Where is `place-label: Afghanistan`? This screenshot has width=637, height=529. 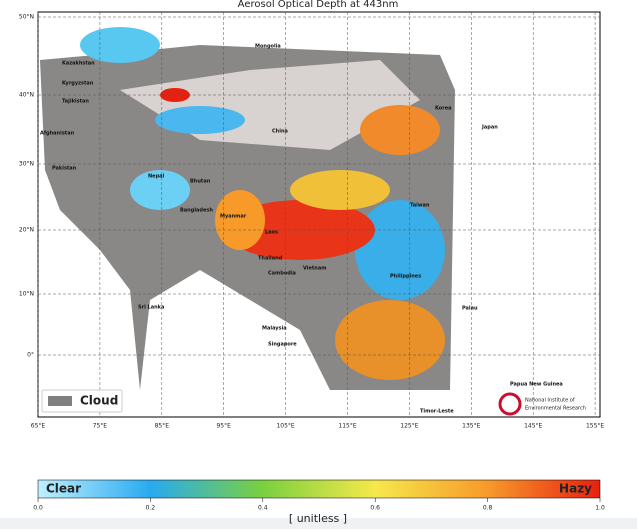
place-label: Afghanistan is located at coordinates (57, 134).